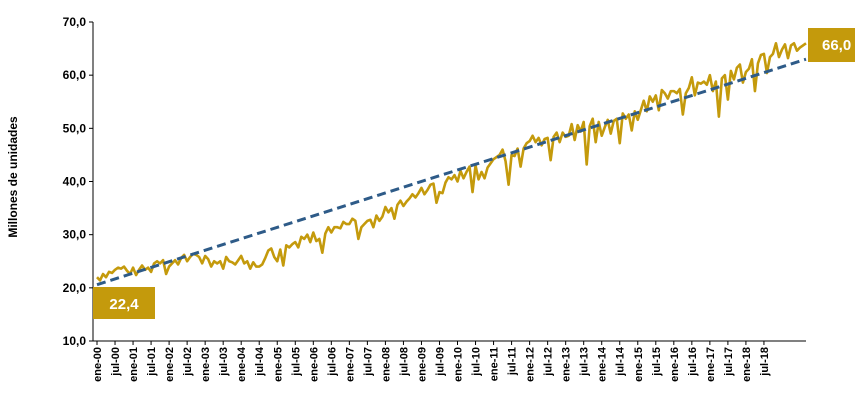  I want to click on x-tick-label: jul-02, so click(188, 362).